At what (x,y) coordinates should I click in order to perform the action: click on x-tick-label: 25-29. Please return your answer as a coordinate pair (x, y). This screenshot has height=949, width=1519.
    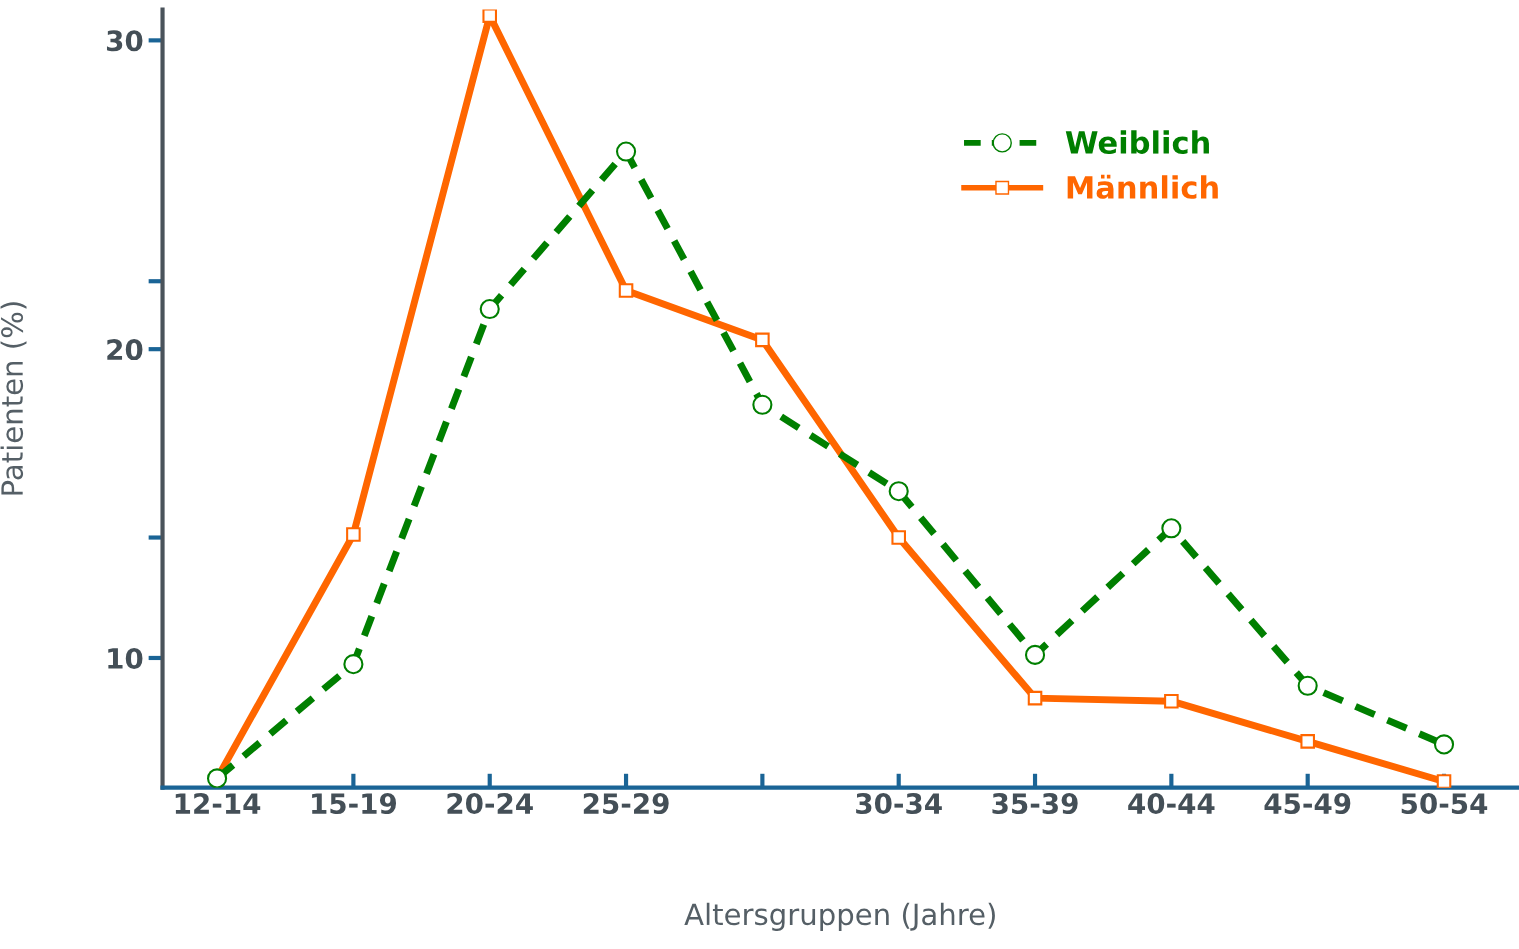
    Looking at the image, I should click on (626, 804).